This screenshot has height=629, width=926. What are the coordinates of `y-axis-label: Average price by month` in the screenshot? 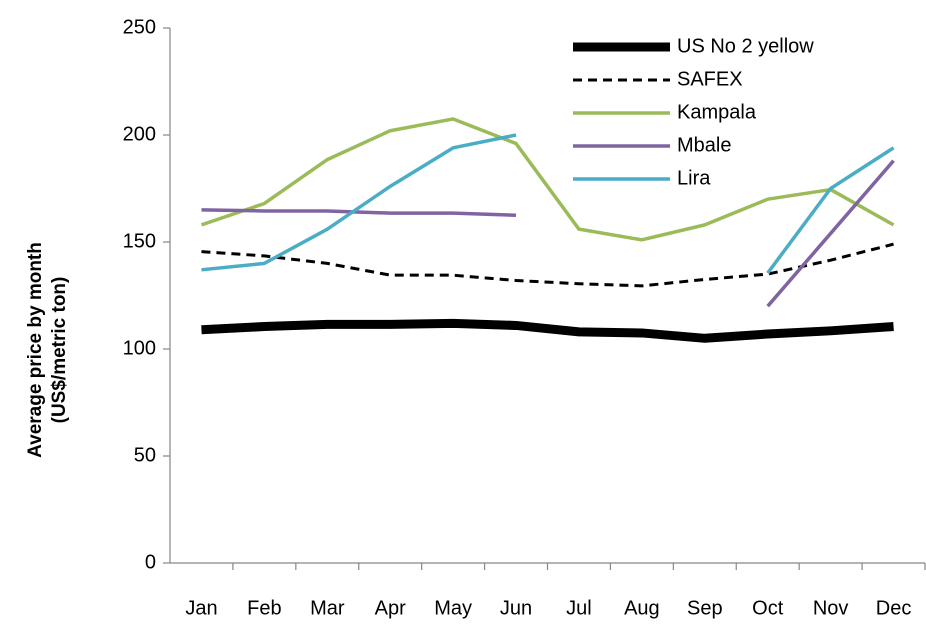 It's located at (35, 350).